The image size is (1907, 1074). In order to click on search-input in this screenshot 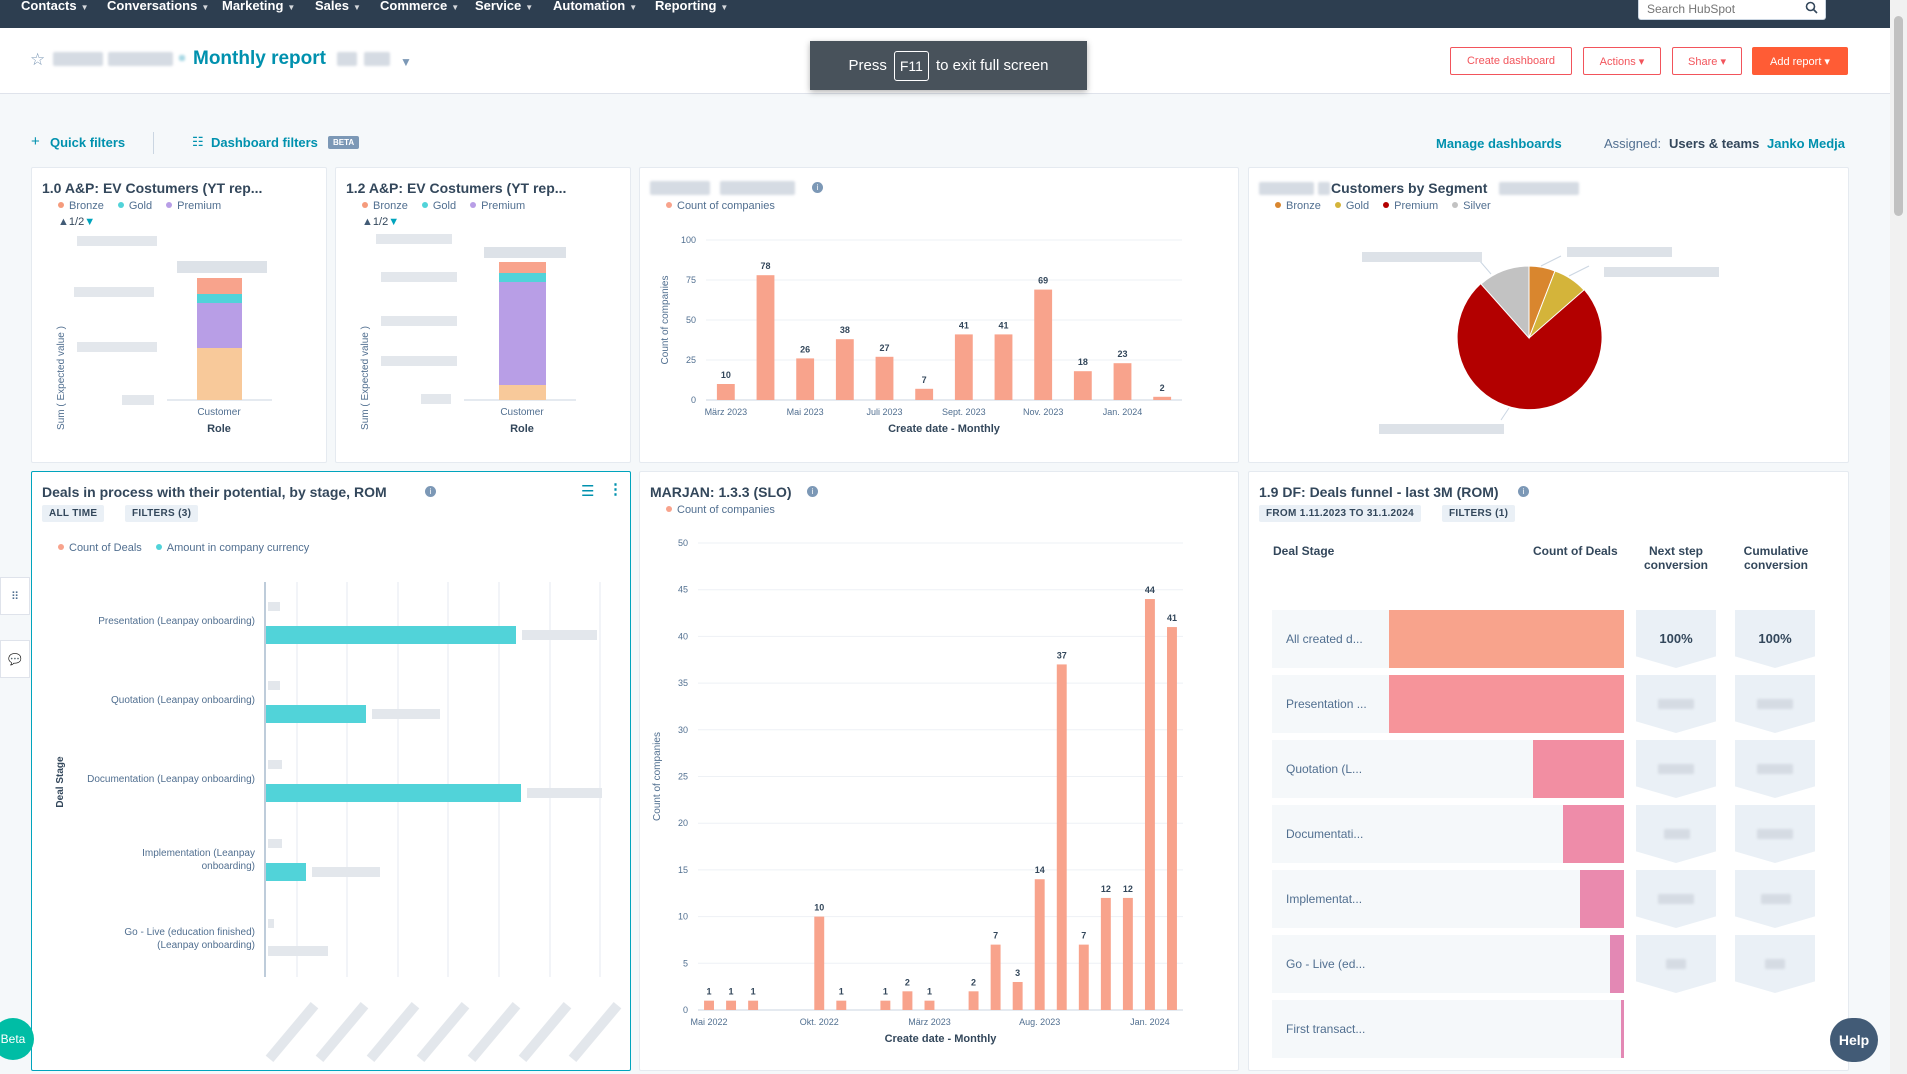, I will do `click(1714, 8)`.